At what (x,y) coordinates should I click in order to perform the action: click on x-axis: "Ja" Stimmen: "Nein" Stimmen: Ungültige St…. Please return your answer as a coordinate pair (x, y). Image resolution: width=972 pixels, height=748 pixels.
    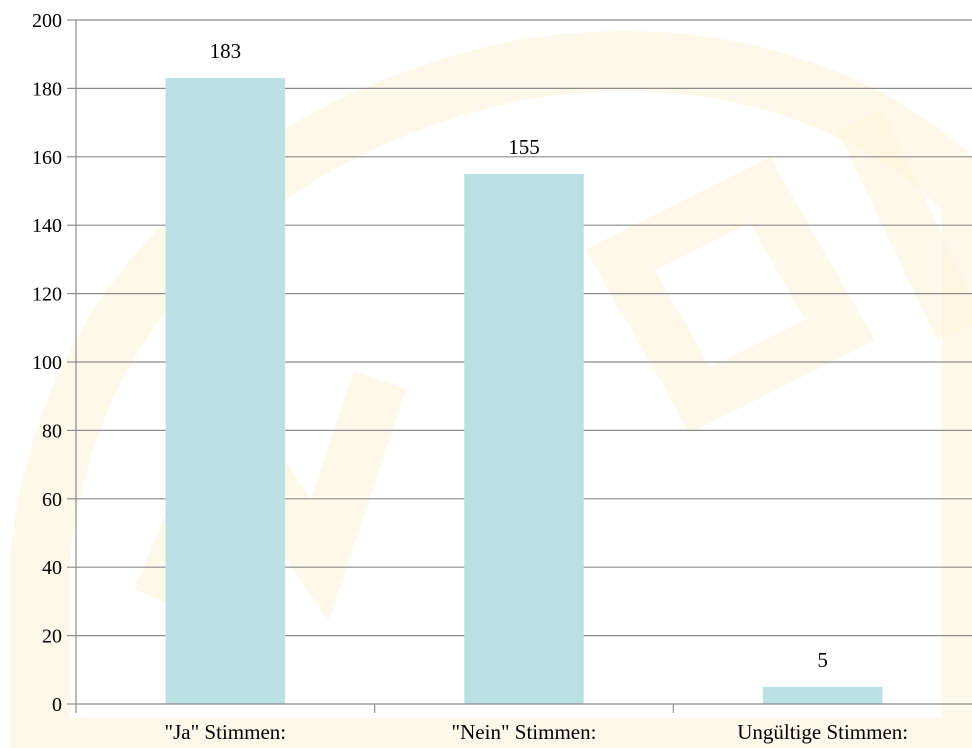
    Looking at the image, I should click on (523, 723).